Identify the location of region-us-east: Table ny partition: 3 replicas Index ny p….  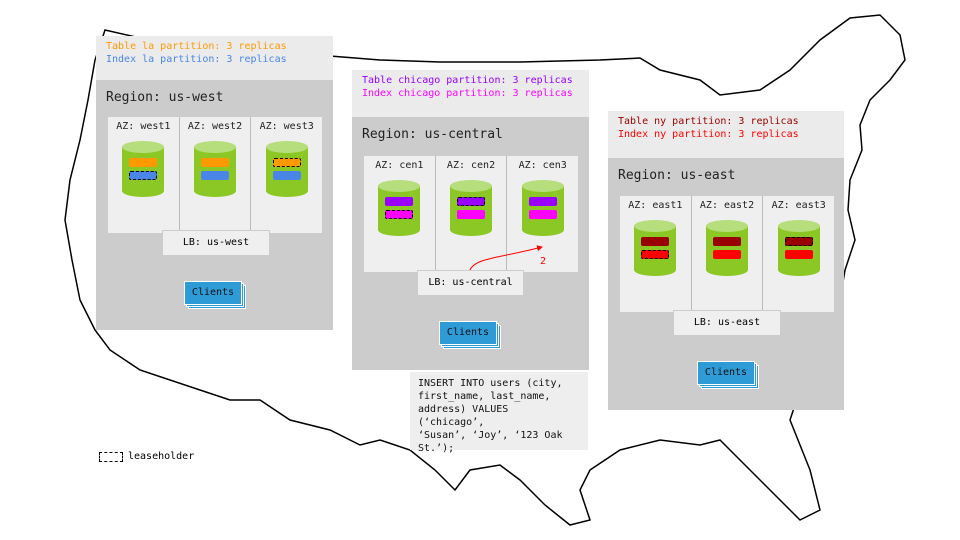
(726, 260).